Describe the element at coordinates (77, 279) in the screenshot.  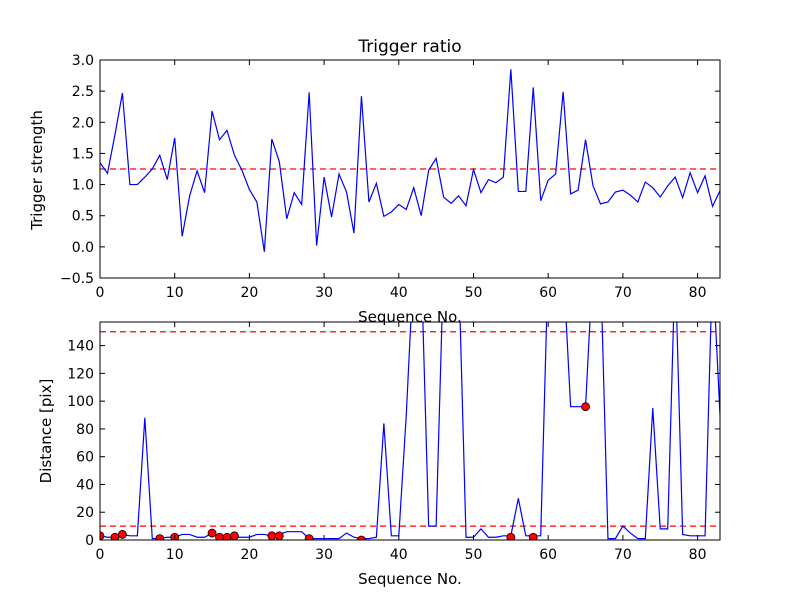
I see `y-tick-label: −0.5` at that location.